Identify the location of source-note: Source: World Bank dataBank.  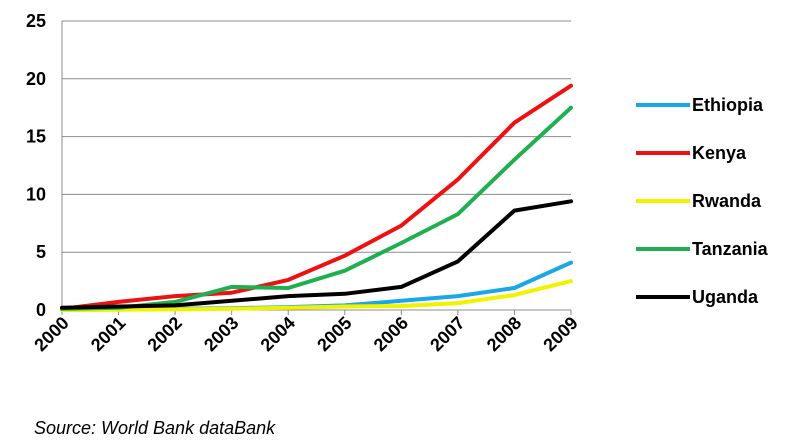
(155, 428).